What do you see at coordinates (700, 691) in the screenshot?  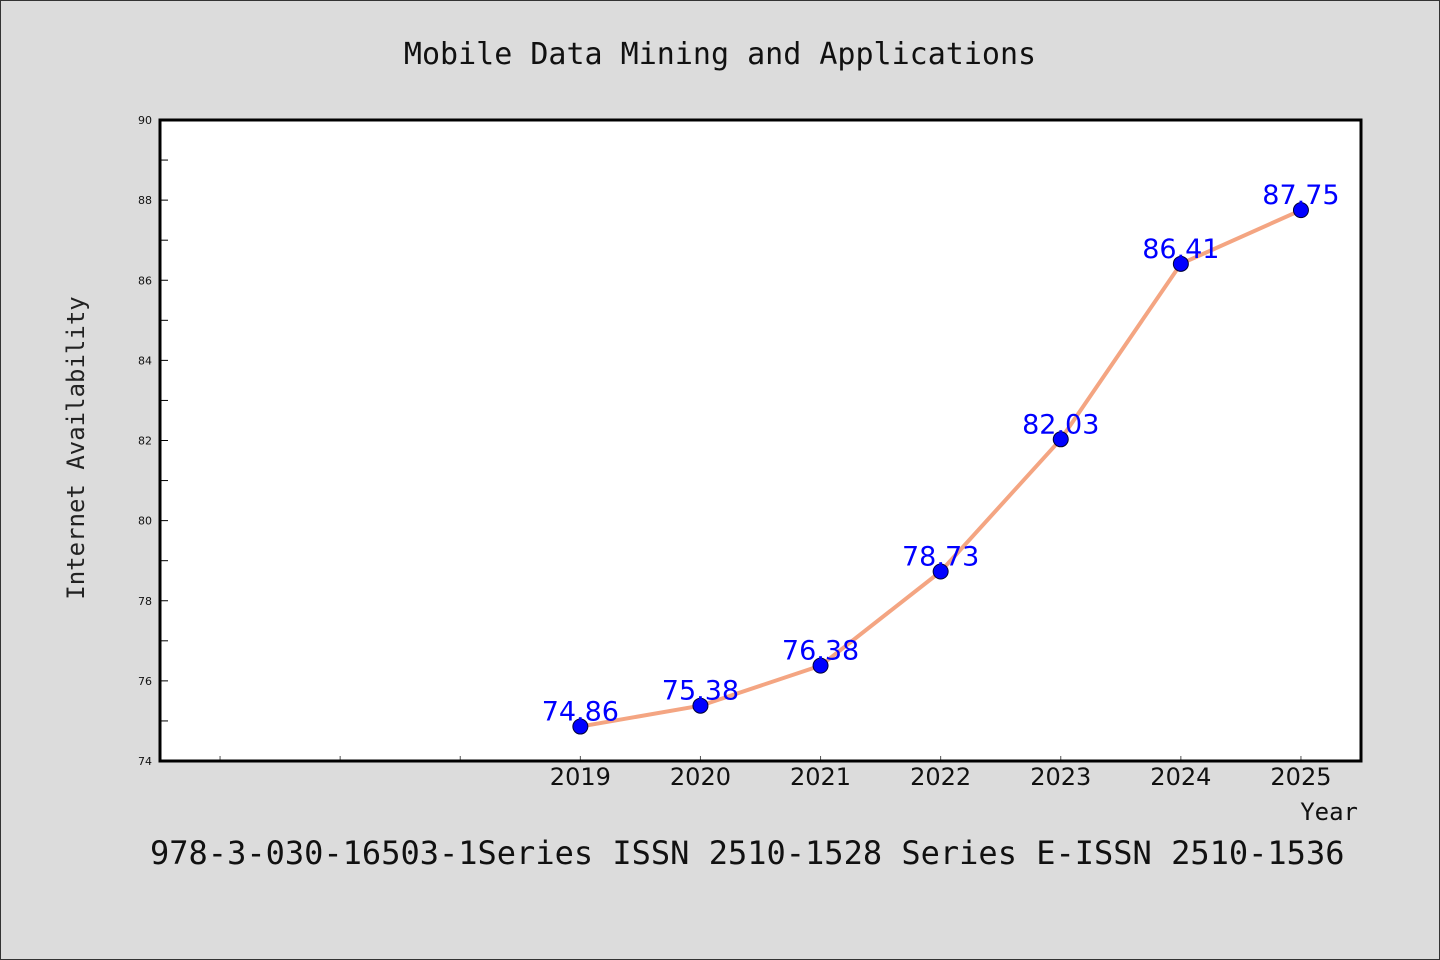 I see `data-label: 75.38` at bounding box center [700, 691].